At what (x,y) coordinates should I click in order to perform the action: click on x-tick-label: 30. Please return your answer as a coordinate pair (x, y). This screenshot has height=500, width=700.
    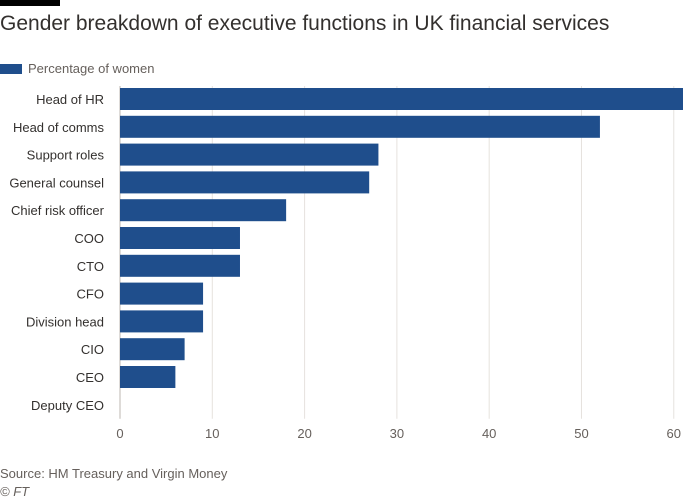
    Looking at the image, I should click on (397, 433).